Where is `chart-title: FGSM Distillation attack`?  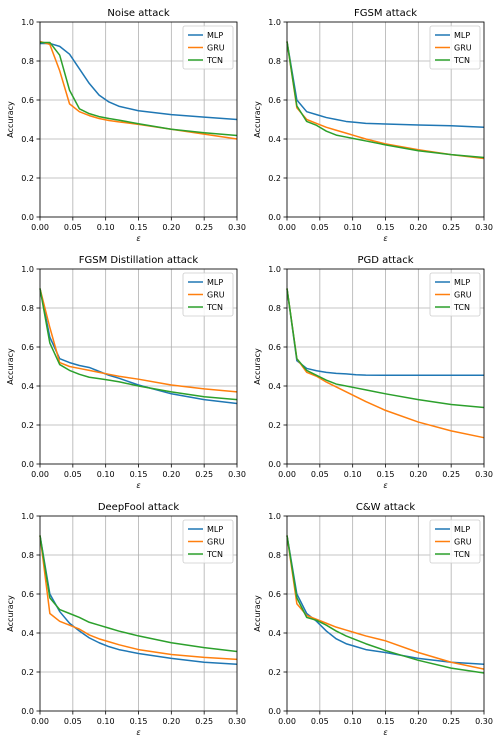
chart-title: FGSM Distillation attack is located at coordinates (139, 260).